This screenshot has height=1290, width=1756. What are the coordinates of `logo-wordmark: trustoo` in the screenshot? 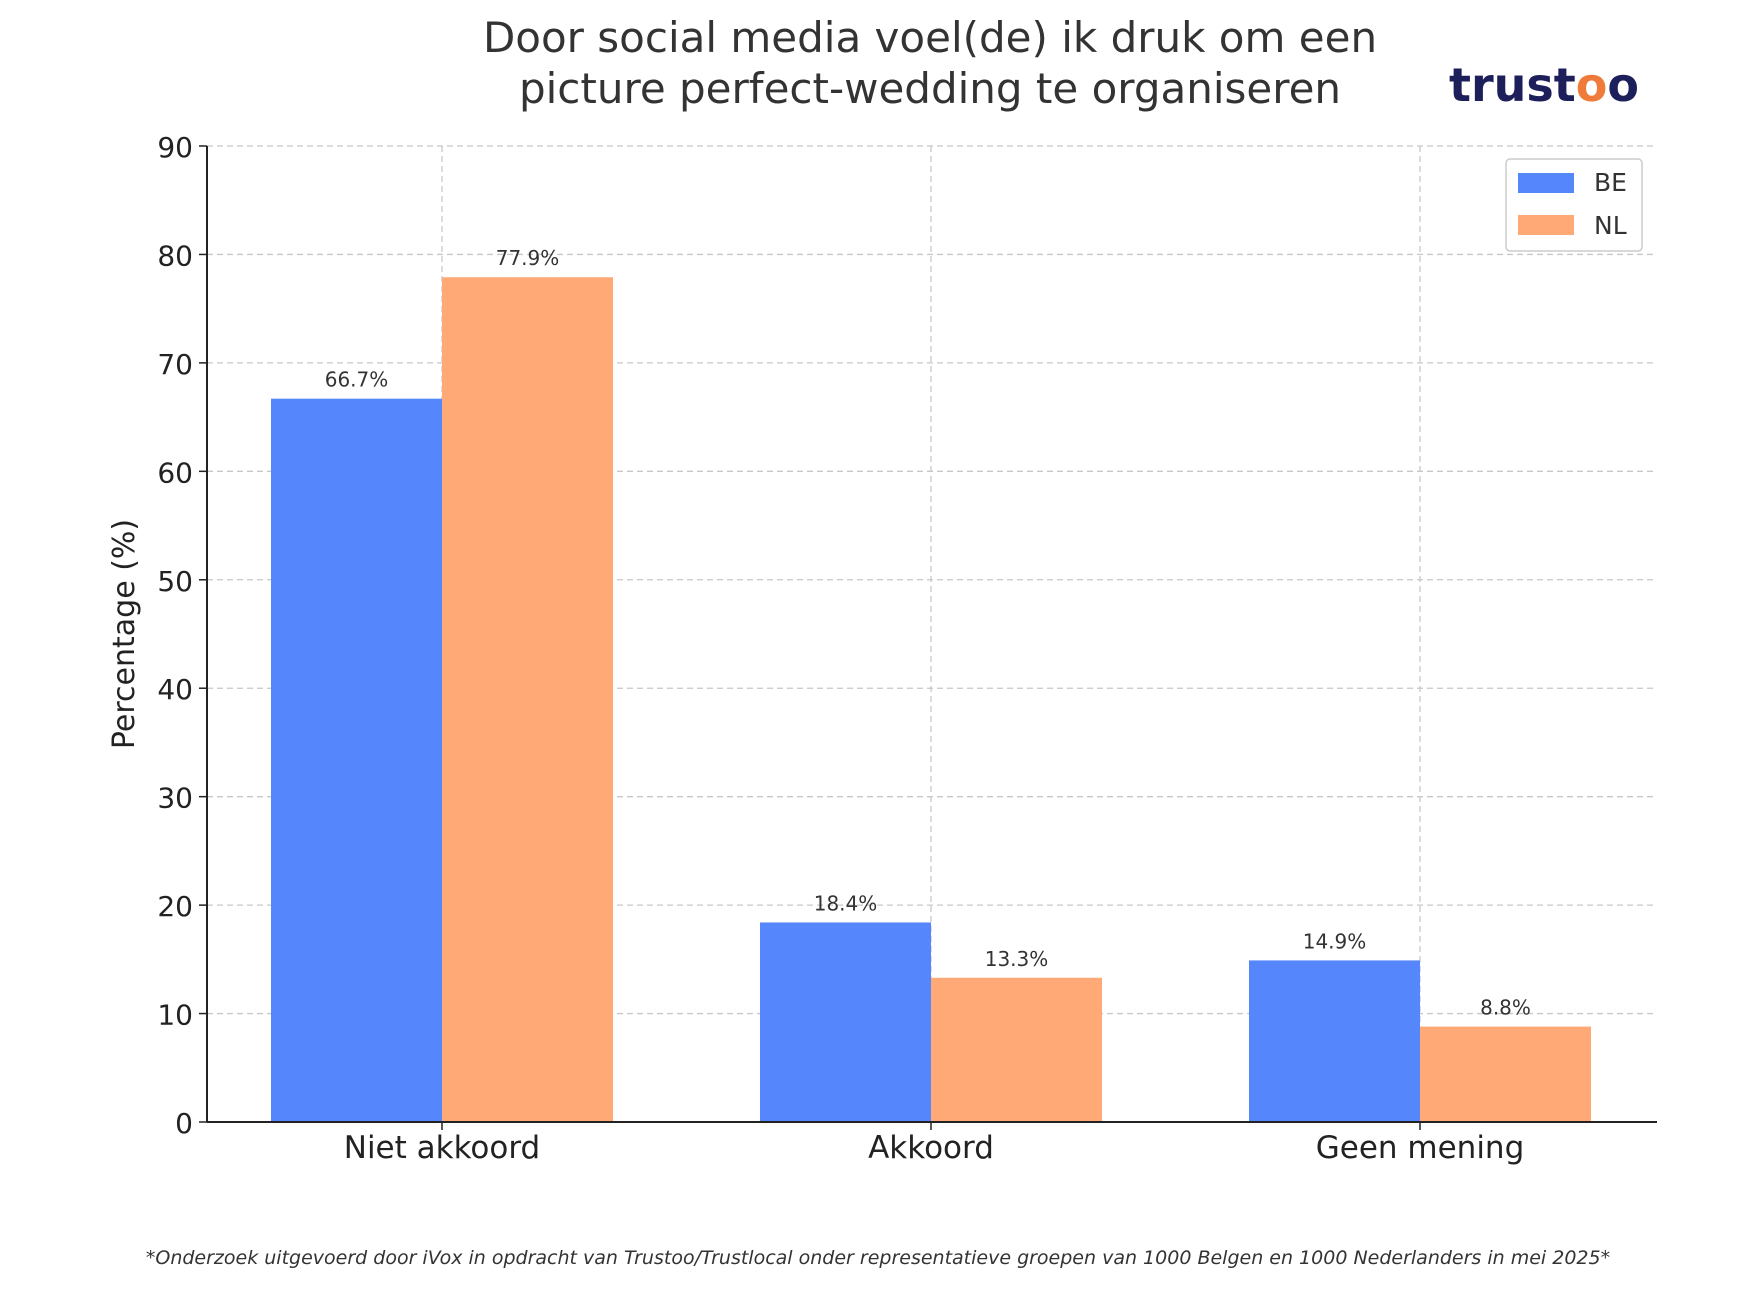 It's located at (1544, 85).